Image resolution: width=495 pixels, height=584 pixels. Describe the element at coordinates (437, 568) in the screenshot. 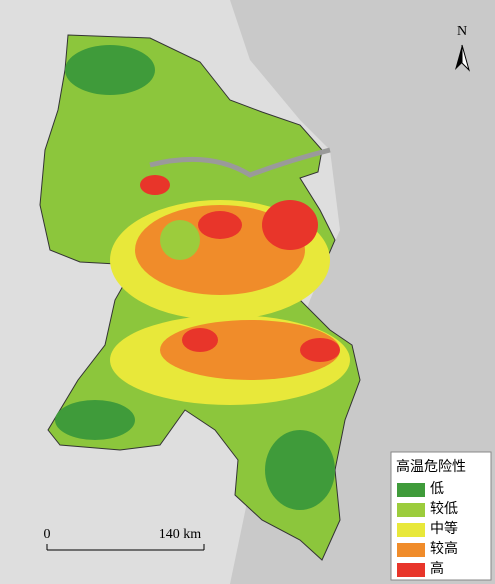

I see `legend-label: 高` at that location.